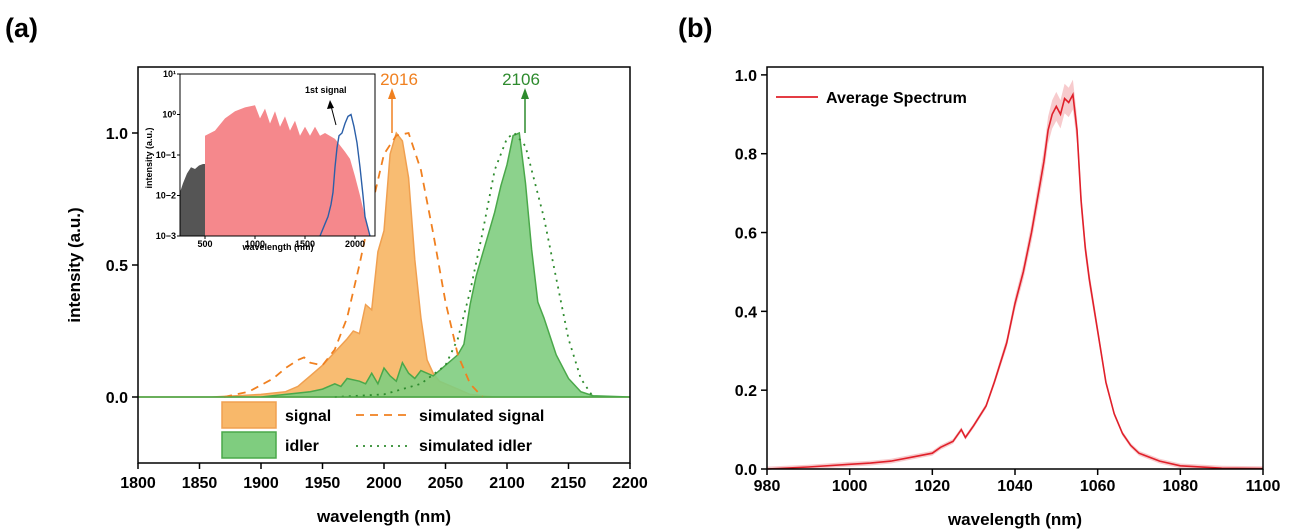 The width and height of the screenshot is (1289, 530). I want to click on inset-x-tick-label-1500: 1500, so click(305, 244).